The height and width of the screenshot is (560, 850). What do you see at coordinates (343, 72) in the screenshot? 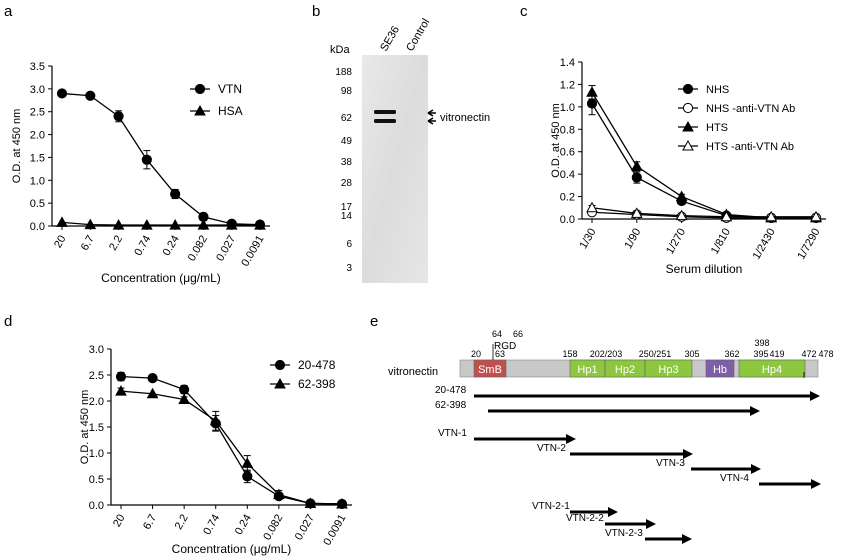
I see `mw-marker-label: 188` at bounding box center [343, 72].